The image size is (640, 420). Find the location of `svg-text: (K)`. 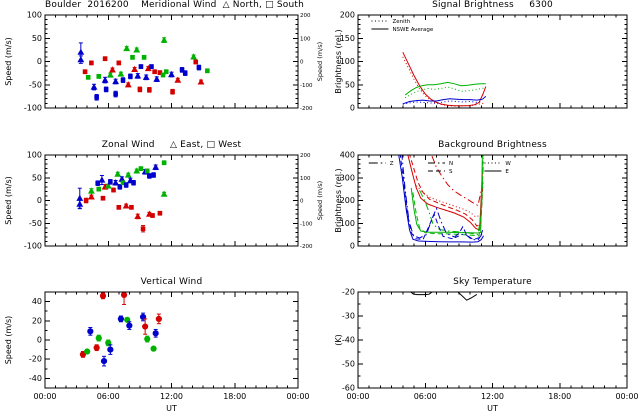

svg-text: (K) is located at coordinates (338, 340).